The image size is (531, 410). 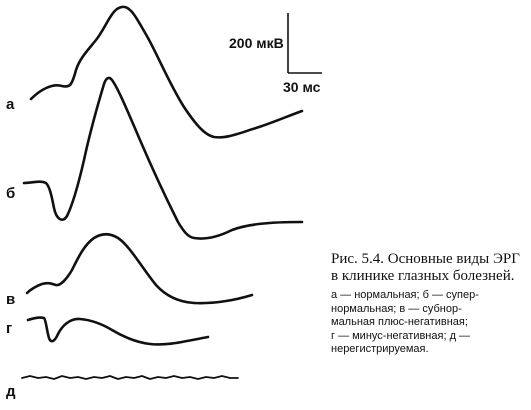 What do you see at coordinates (11, 193) in the screenshot?
I see `trace-label-b: б` at bounding box center [11, 193].